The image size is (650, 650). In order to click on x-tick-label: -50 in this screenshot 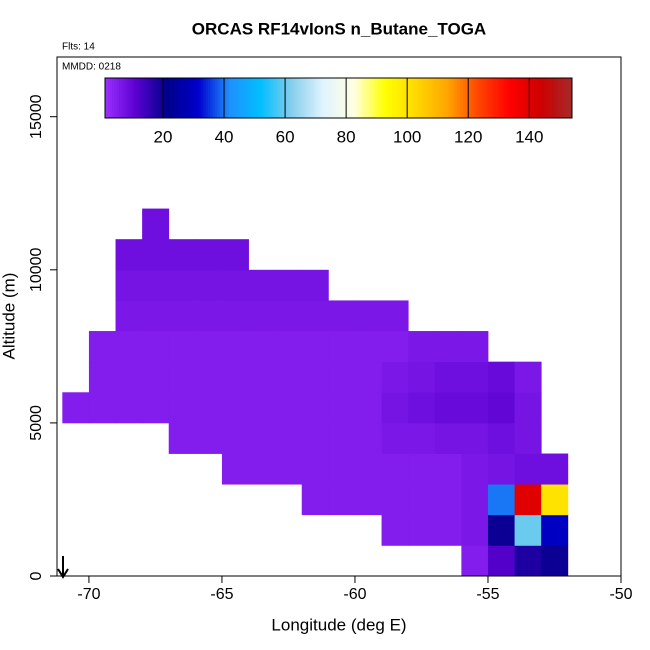, I will do `click(620, 594)`.